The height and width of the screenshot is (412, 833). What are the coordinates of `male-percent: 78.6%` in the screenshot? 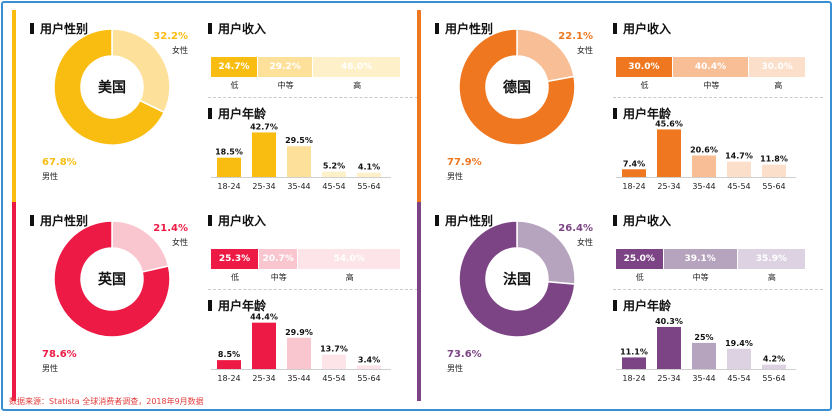 It's located at (59, 354).